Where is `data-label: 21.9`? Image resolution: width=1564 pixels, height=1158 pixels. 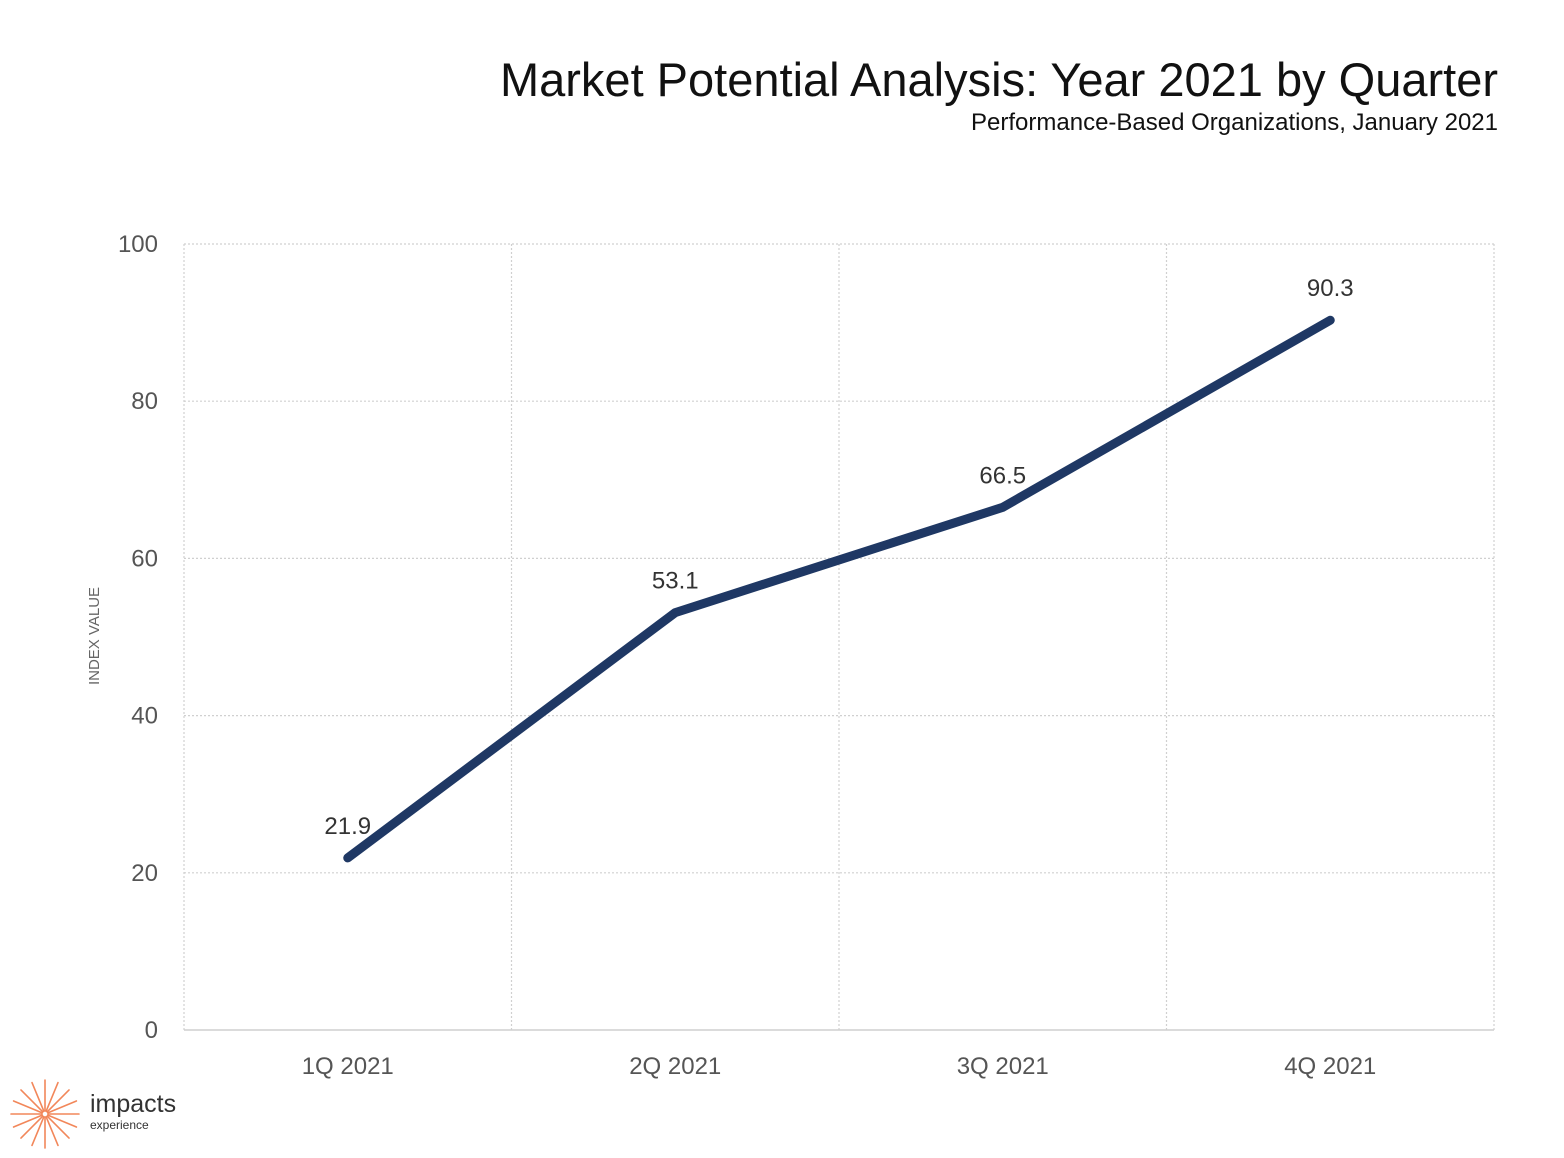 data-label: 21.9 is located at coordinates (347, 826).